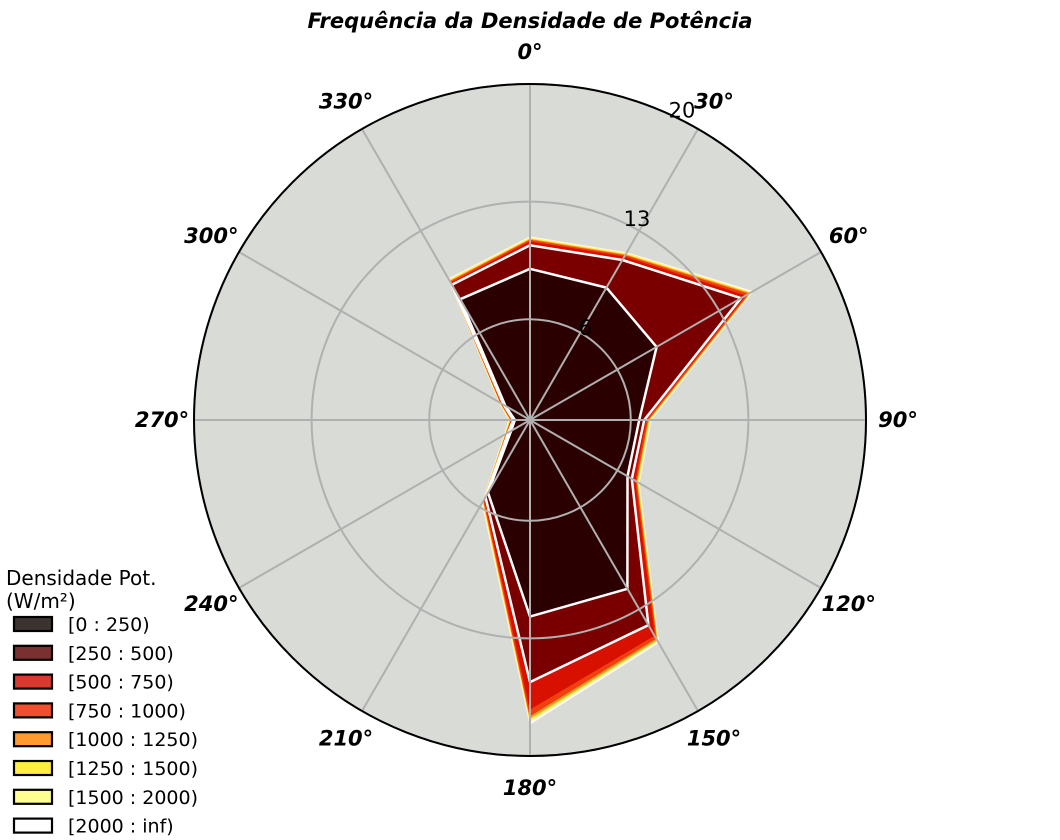 Image resolution: width=1060 pixels, height=840 pixels. I want to click on angle-label-0: 0°, so click(529, 52).